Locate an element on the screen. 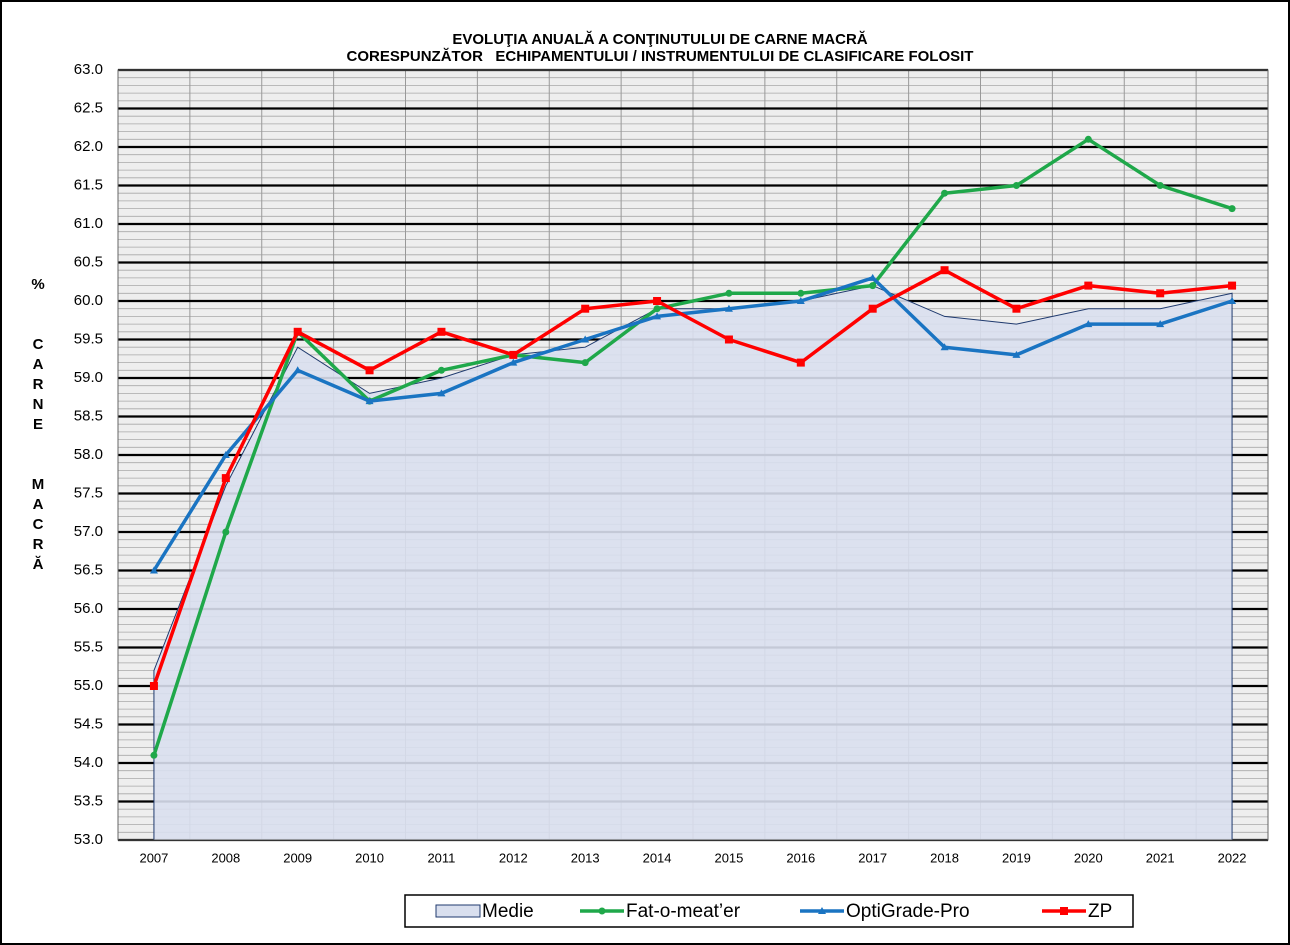  y-tick-label: 61.5 is located at coordinates (88, 184).